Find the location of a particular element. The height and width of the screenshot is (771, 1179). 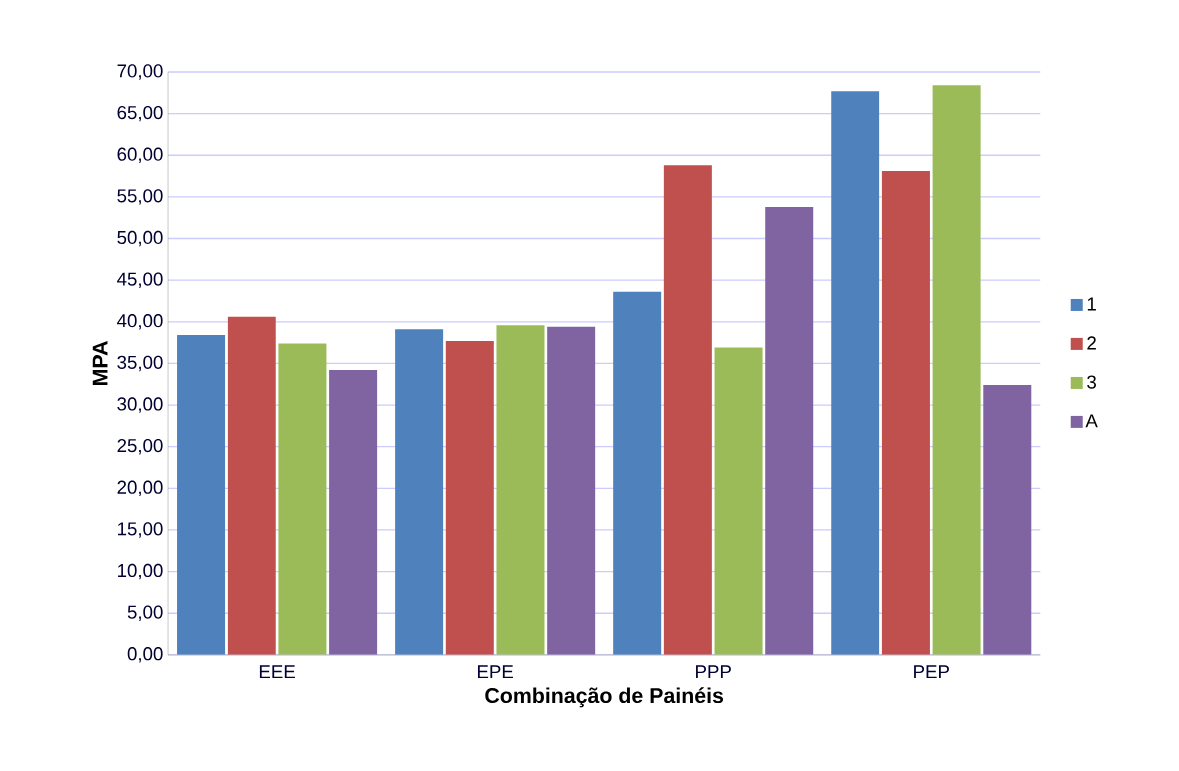

y-tick-label: 35,00 is located at coordinates (140, 363).